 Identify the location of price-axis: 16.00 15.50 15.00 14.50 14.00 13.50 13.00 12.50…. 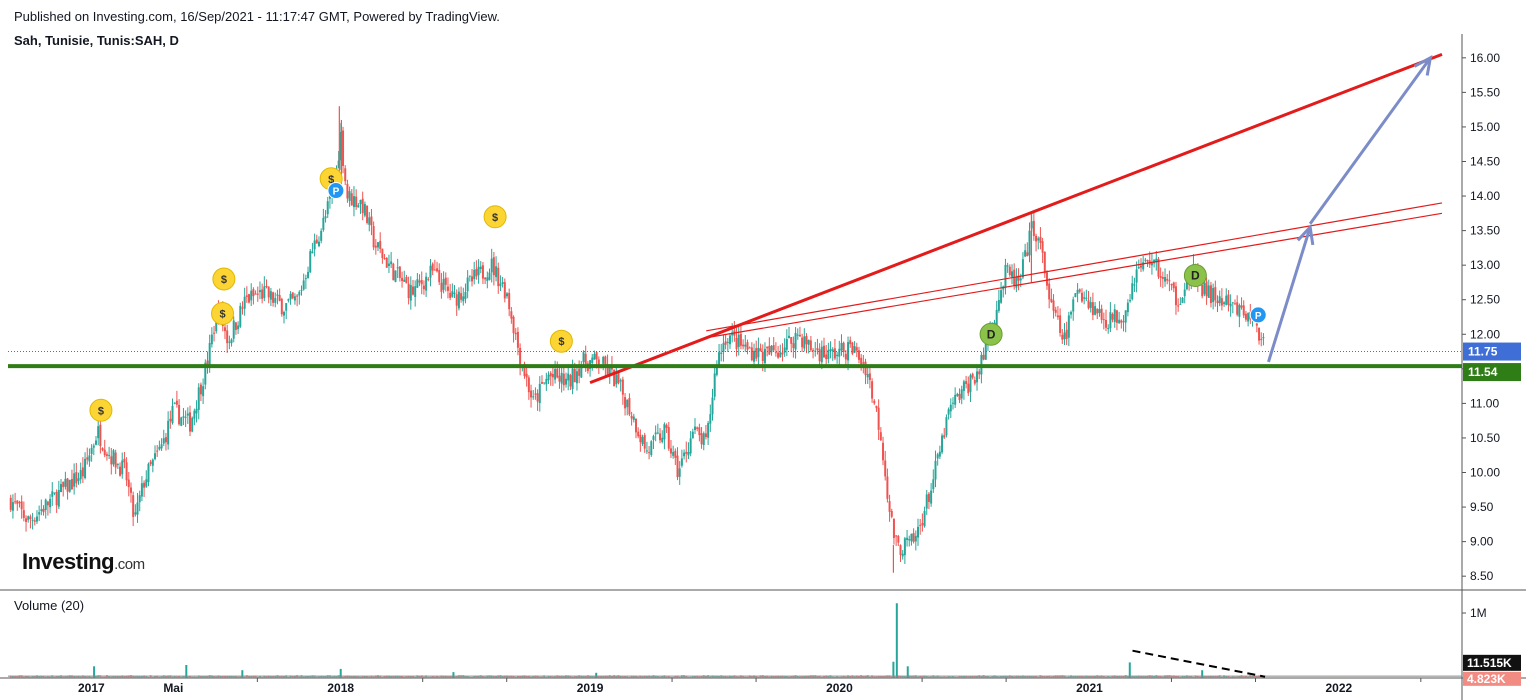
(1481, 335).